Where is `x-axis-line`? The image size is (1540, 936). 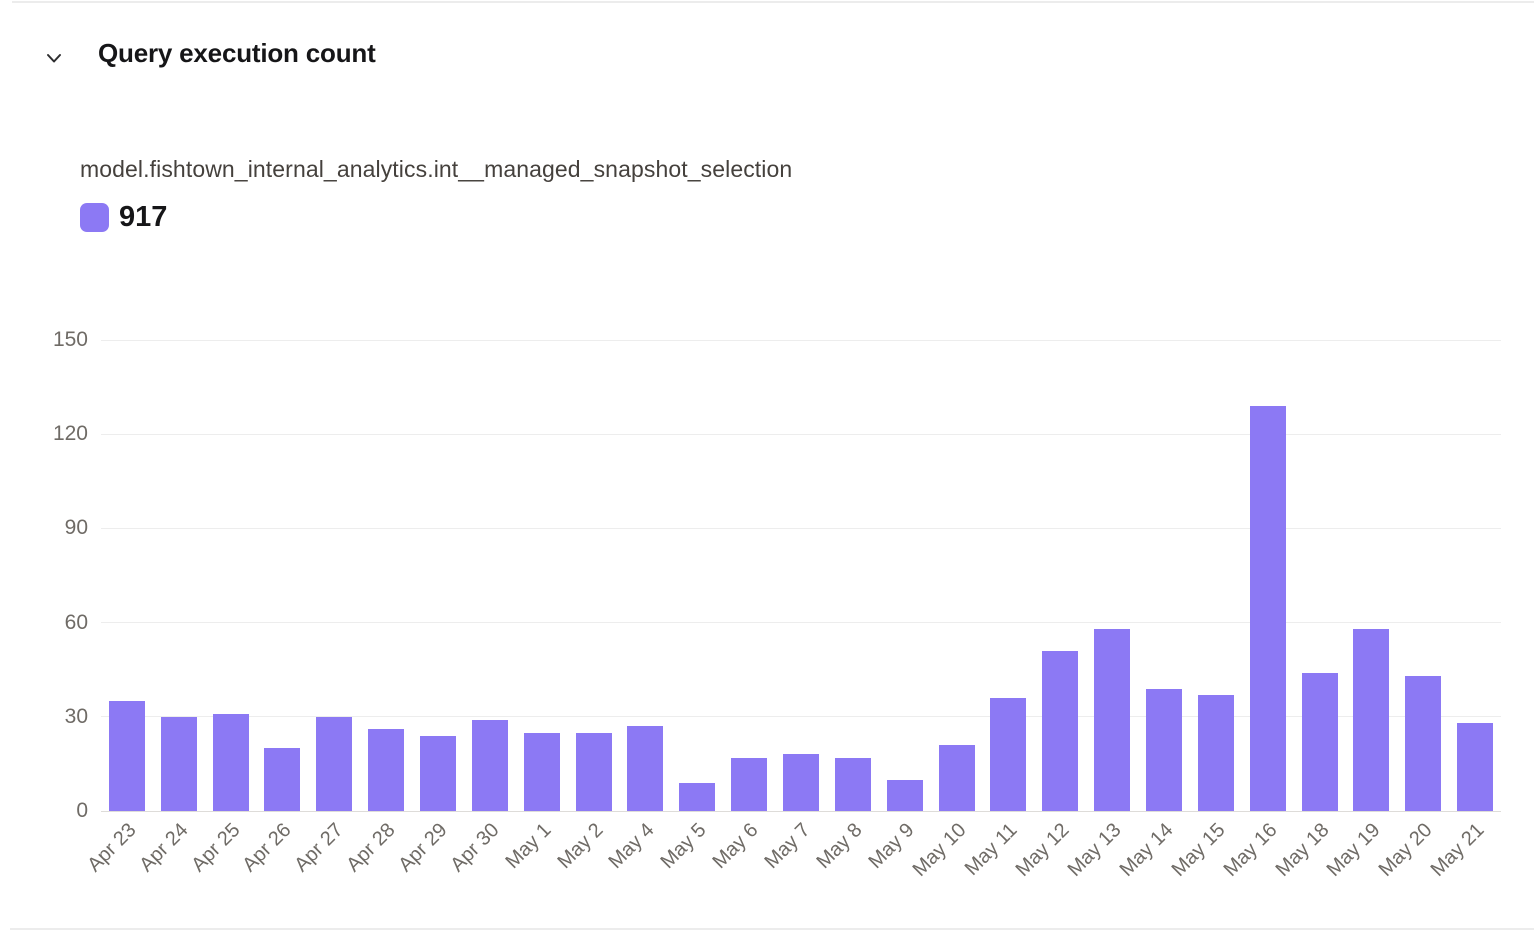
x-axis-line is located at coordinates (801, 811).